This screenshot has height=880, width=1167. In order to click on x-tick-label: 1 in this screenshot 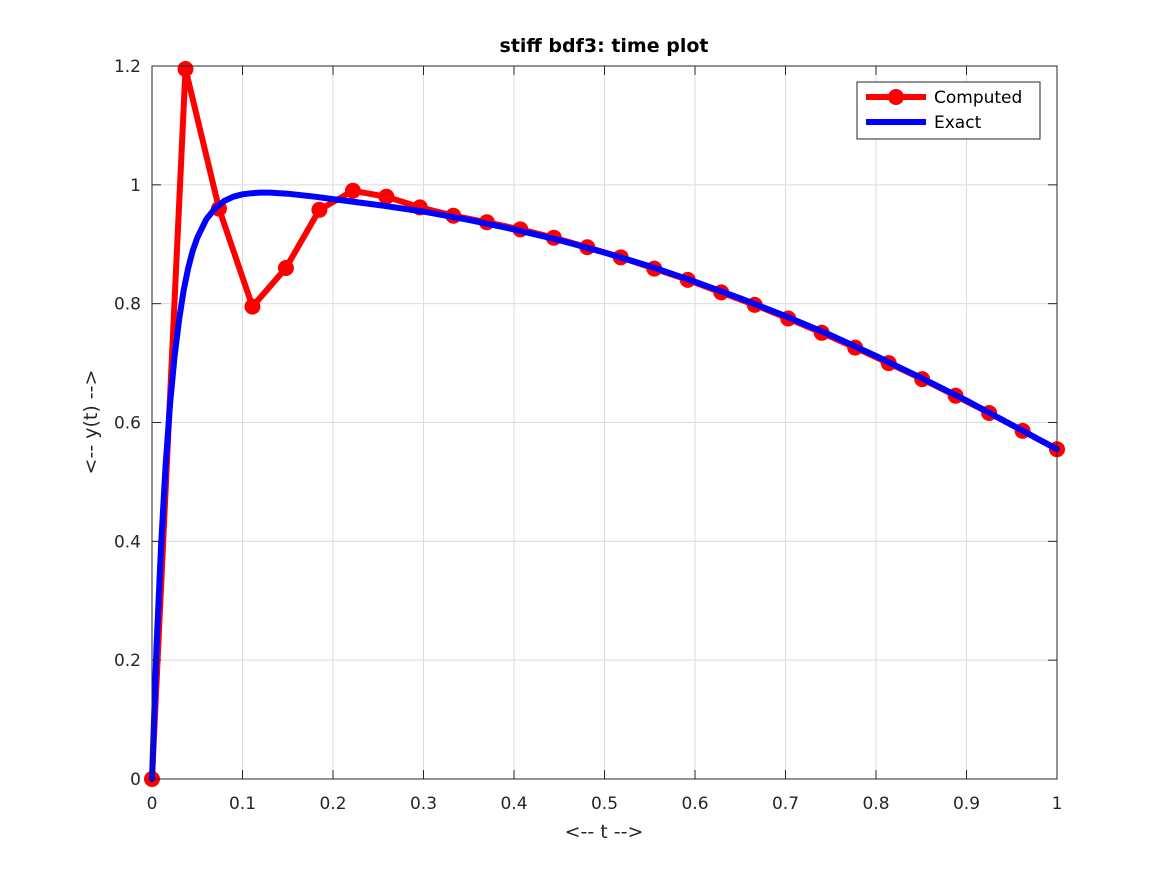, I will do `click(1057, 804)`.